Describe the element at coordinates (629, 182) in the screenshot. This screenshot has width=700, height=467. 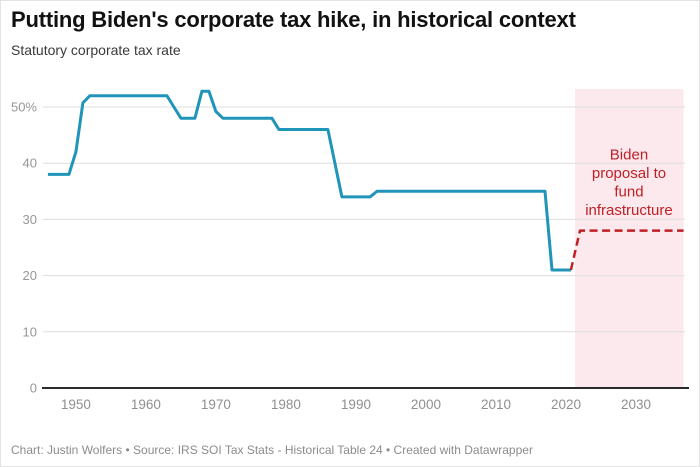
I see `annotation-biden-proposal: Biden proposal to fund infrastructure` at that location.